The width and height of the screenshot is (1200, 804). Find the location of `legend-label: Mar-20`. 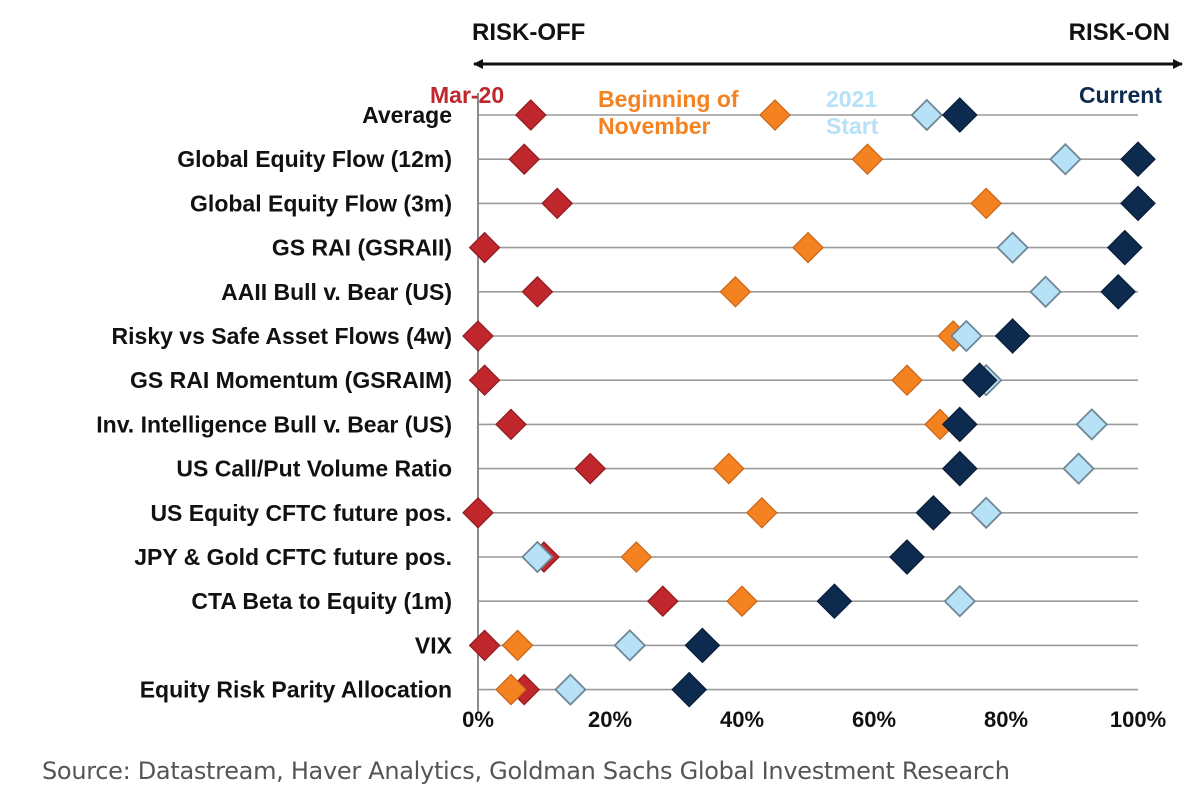

legend-label: Mar-20 is located at coordinates (467, 95).